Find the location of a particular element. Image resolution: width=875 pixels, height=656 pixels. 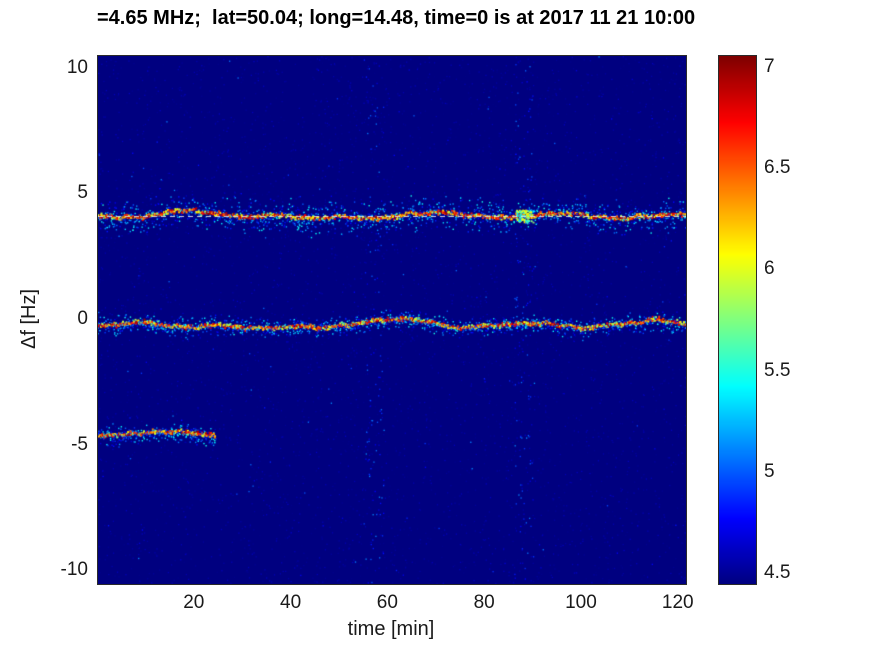

colorbar-tick-label: 5 is located at coordinates (769, 471).